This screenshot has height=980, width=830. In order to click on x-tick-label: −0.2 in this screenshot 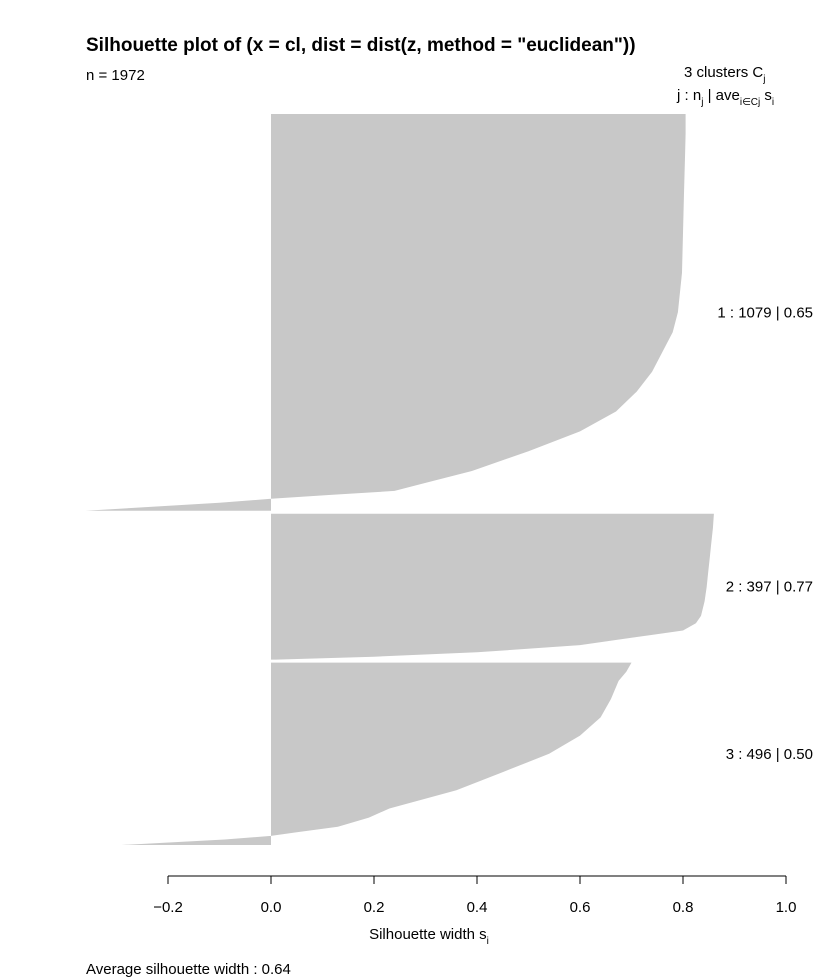, I will do `click(168, 907)`.